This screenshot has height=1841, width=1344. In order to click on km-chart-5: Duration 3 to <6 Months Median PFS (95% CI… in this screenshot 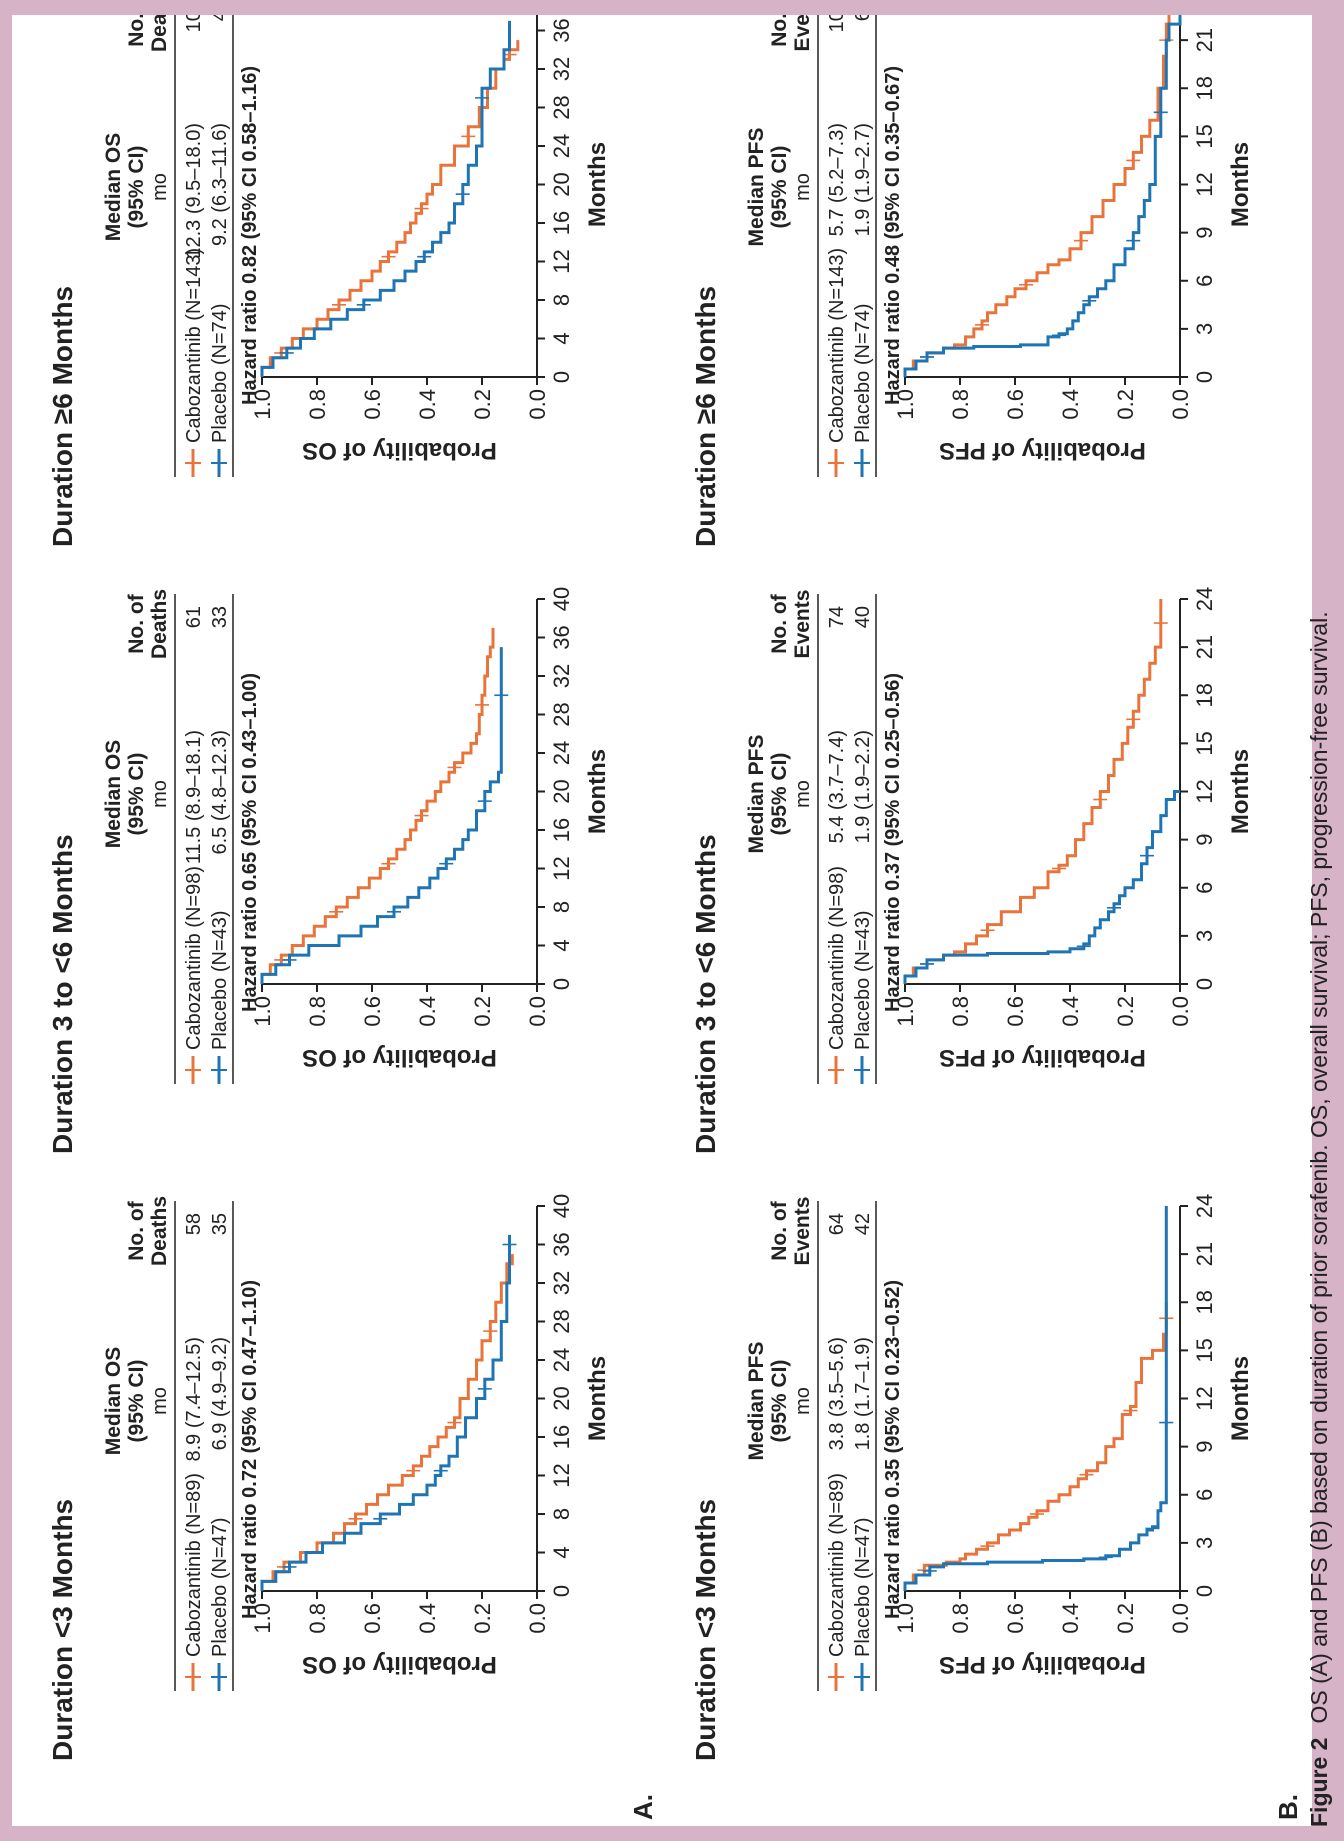, I will do `click(972, 870)`.